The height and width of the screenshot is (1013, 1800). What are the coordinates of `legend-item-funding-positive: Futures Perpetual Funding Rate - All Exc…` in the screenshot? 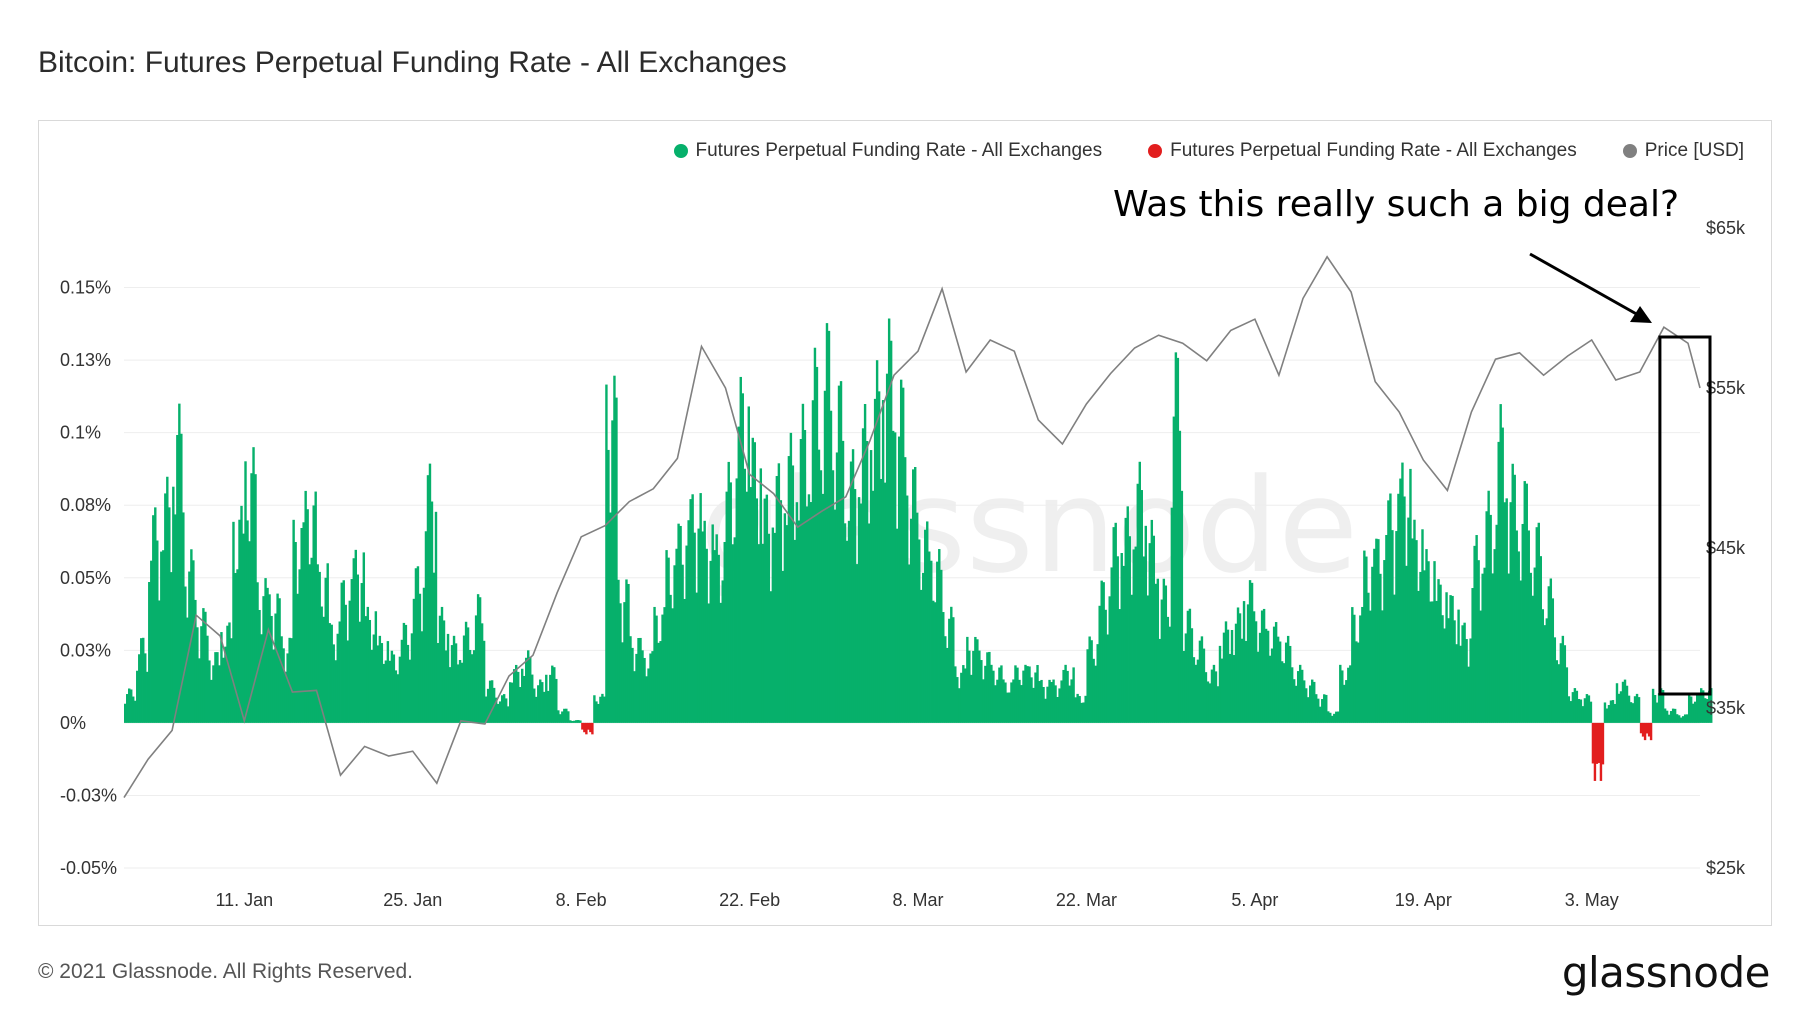 It's located at (887, 151).